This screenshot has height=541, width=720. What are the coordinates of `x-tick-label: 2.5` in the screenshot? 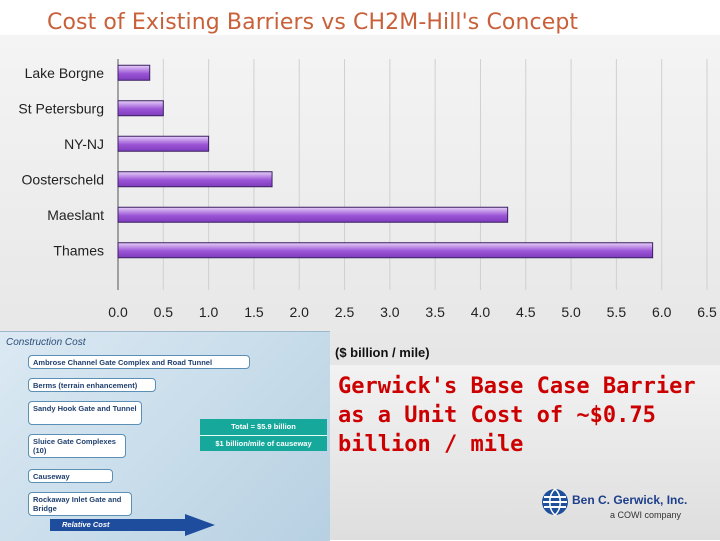 It's located at (345, 312).